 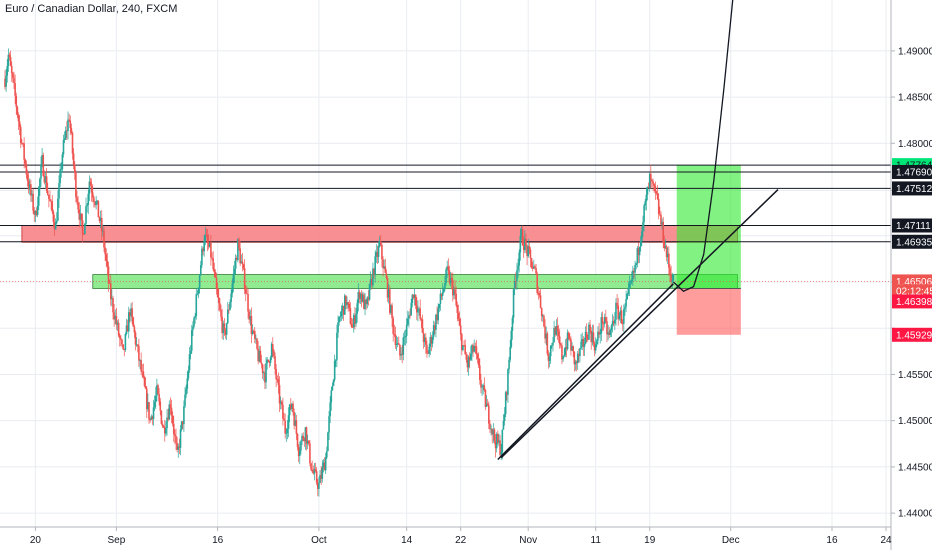 I want to click on time-tick-label: 14, so click(x=407, y=540).